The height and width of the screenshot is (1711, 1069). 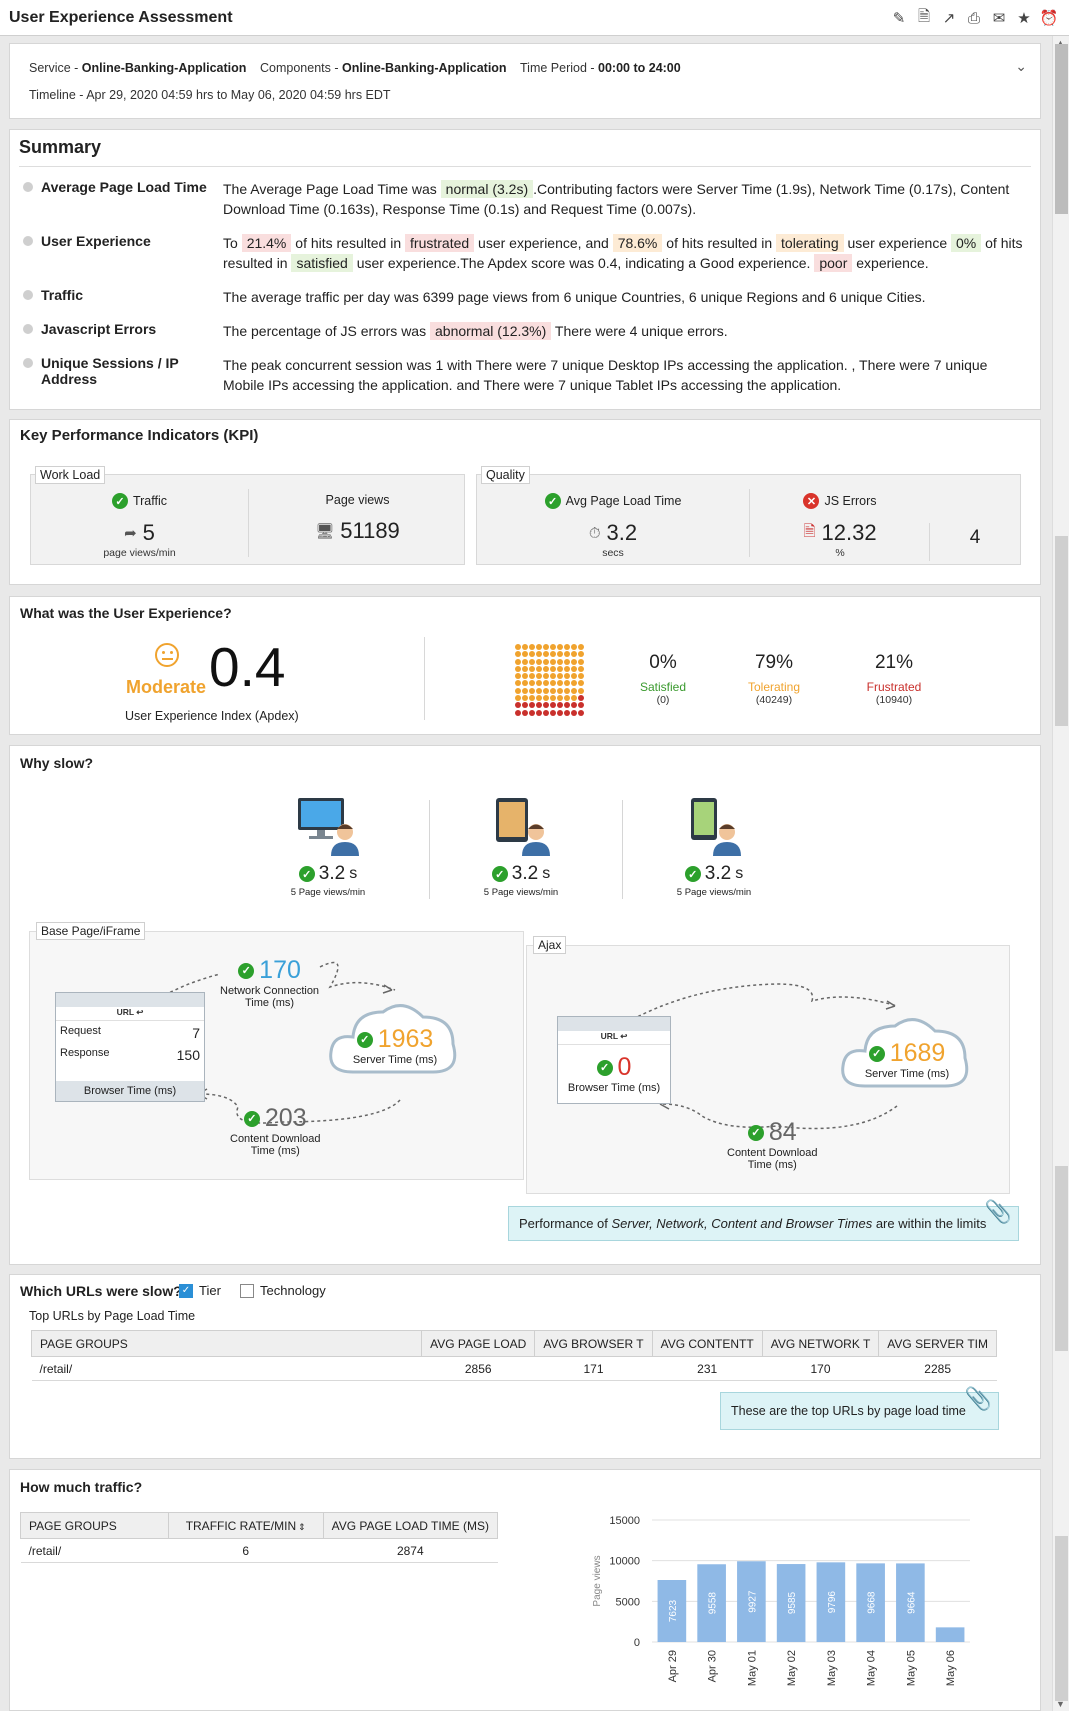 I want to click on kpi-pageviews: Page views 🖥 51189, so click(x=357, y=520).